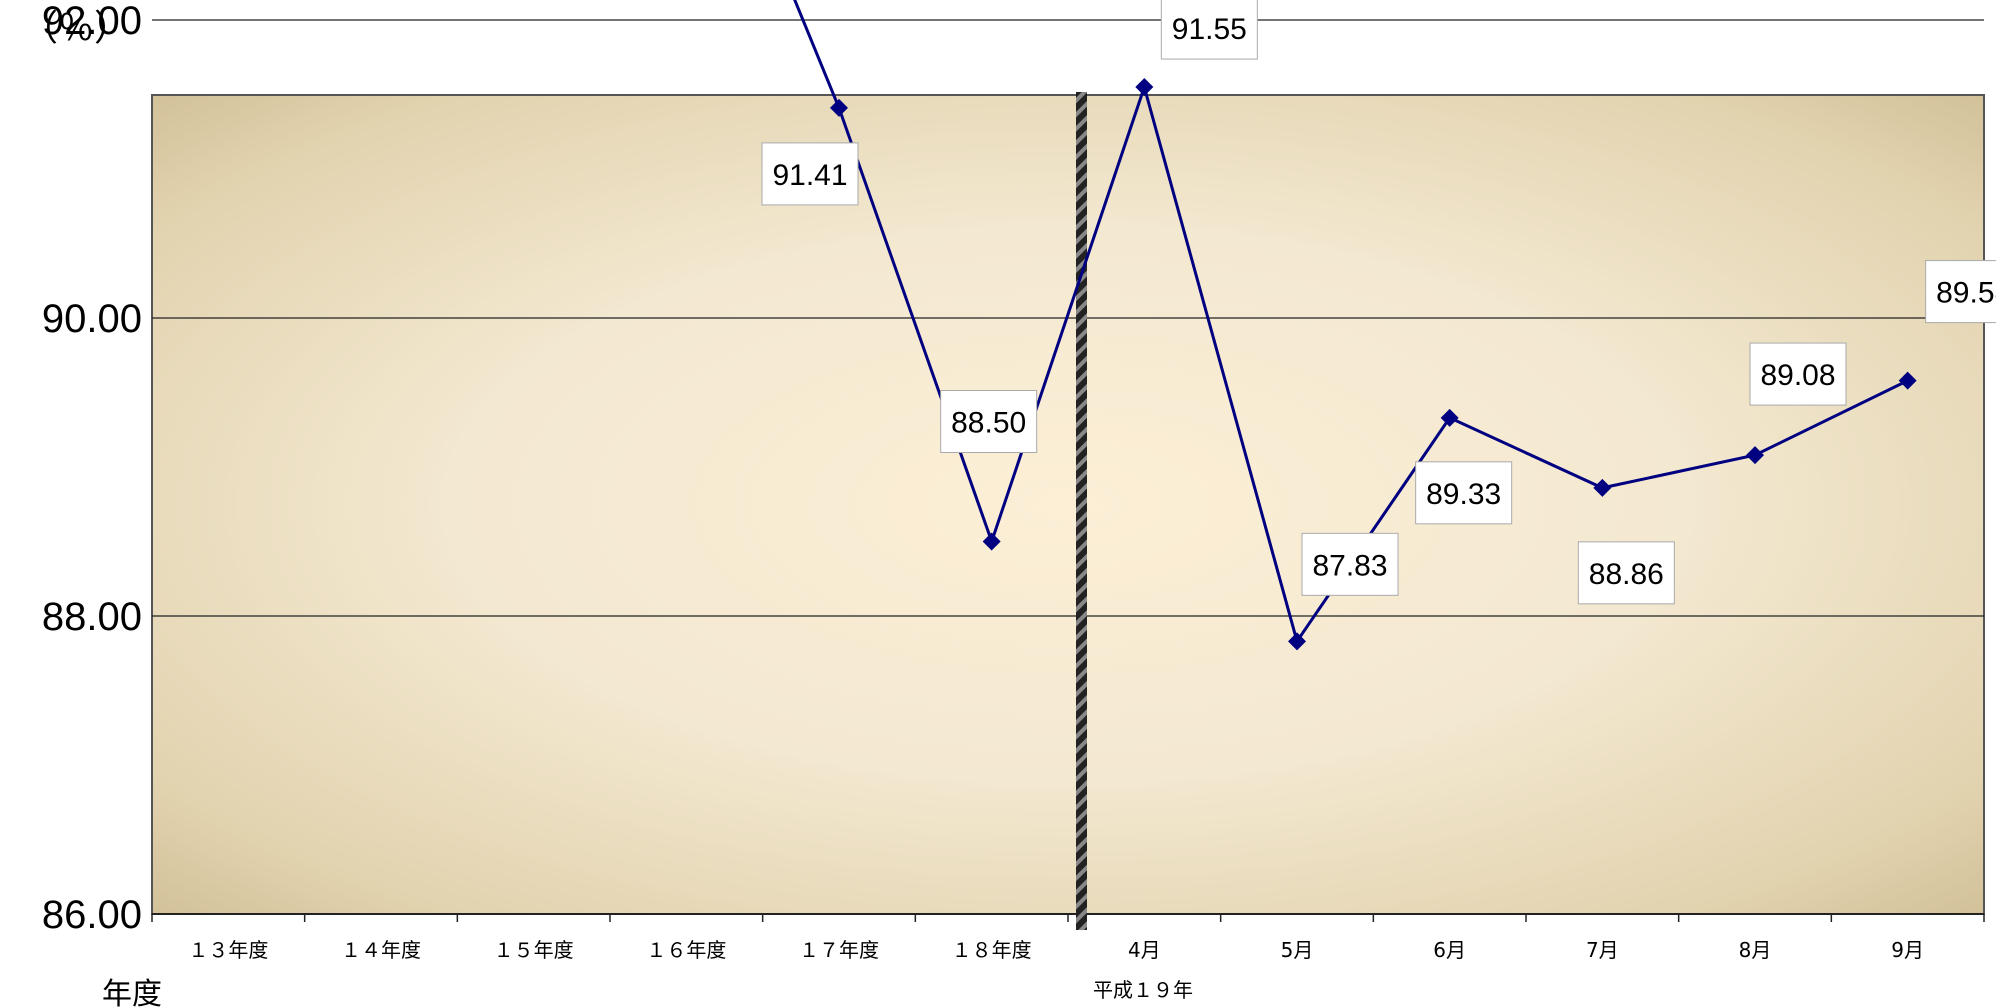  I want to click on data-label: 87.83, so click(1350, 564).